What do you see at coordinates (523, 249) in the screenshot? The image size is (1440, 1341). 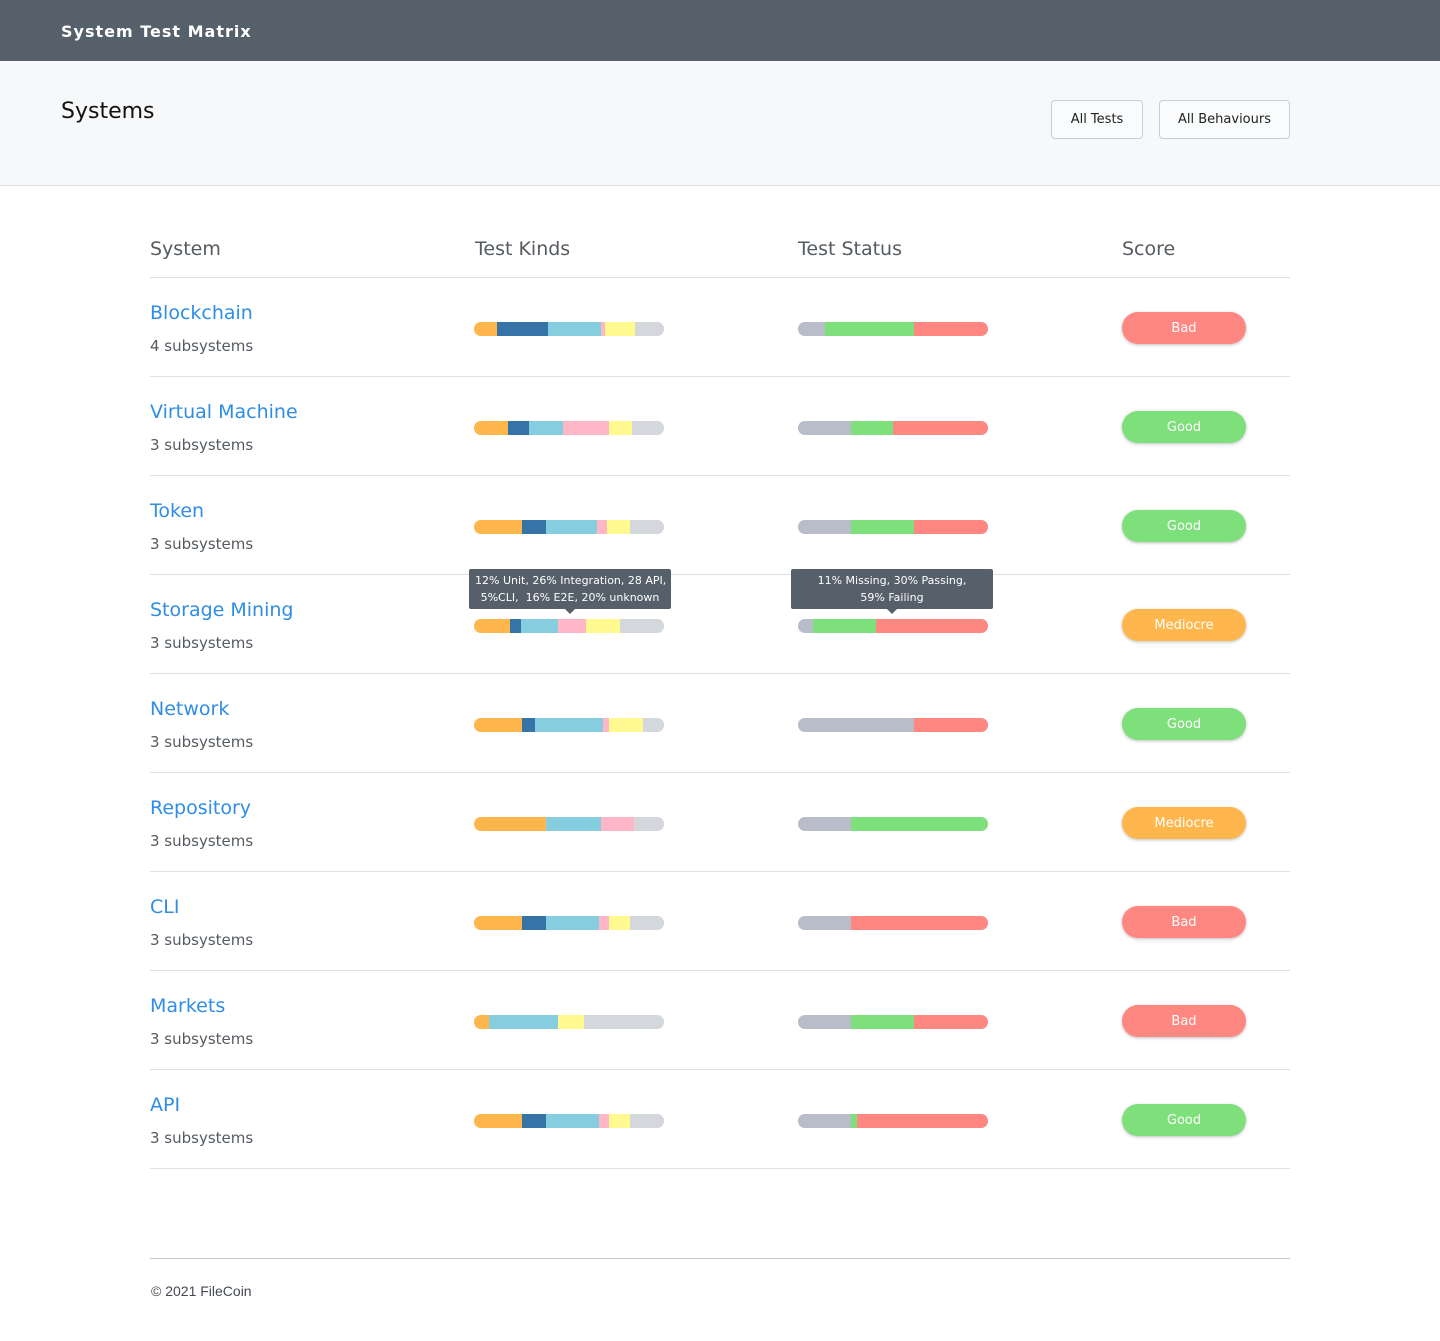 I see `column-header-test-kinds: Test Kinds` at bounding box center [523, 249].